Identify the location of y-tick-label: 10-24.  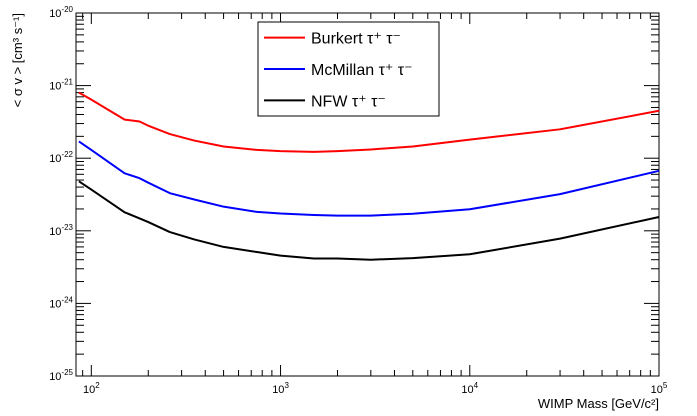
(61, 302).